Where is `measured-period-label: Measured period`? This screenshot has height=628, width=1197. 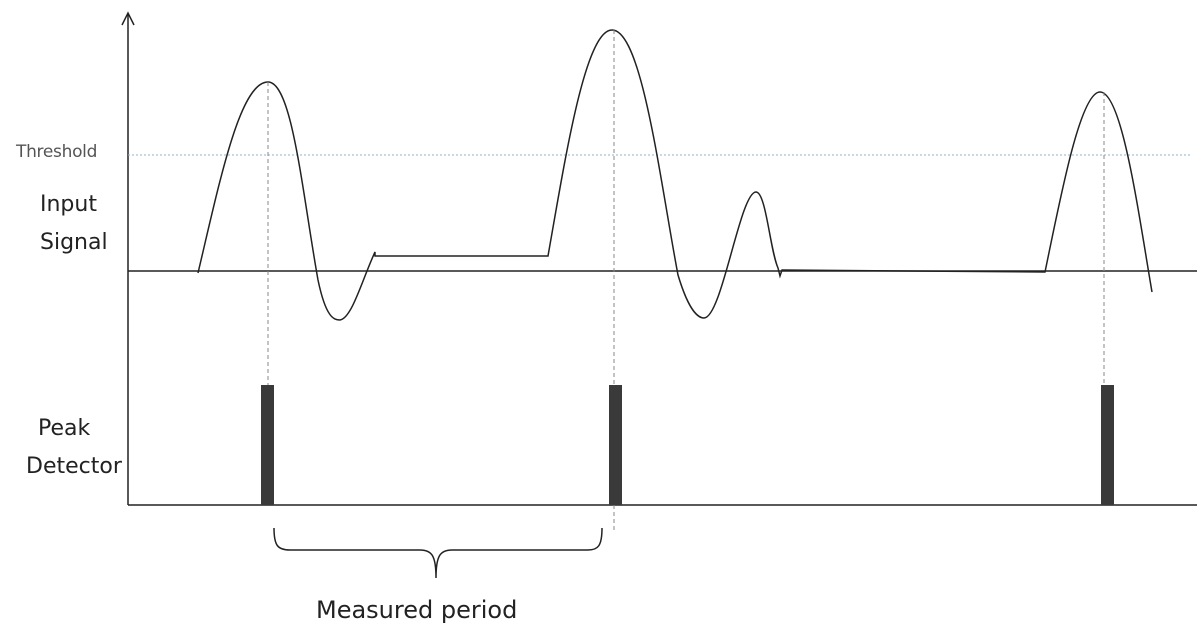
measured-period-label: Measured period is located at coordinates (417, 610).